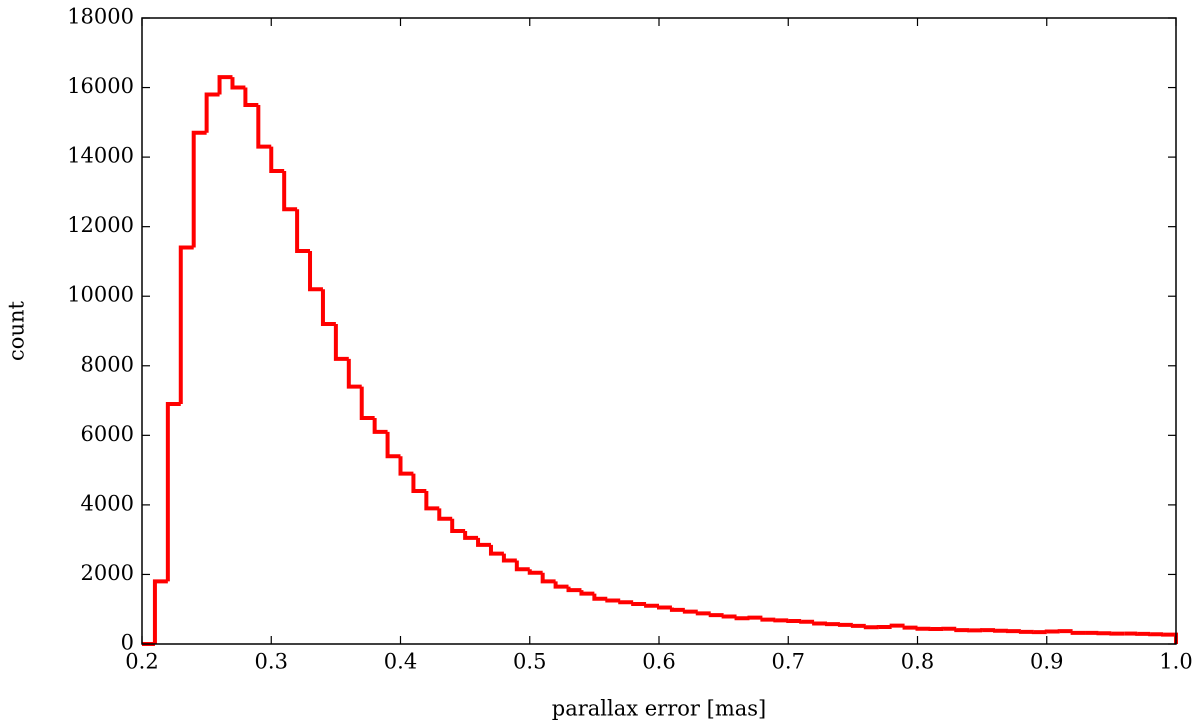 Image resolution: width=1200 pixels, height=726 pixels. I want to click on x-tick-label: 0.5, so click(529, 662).